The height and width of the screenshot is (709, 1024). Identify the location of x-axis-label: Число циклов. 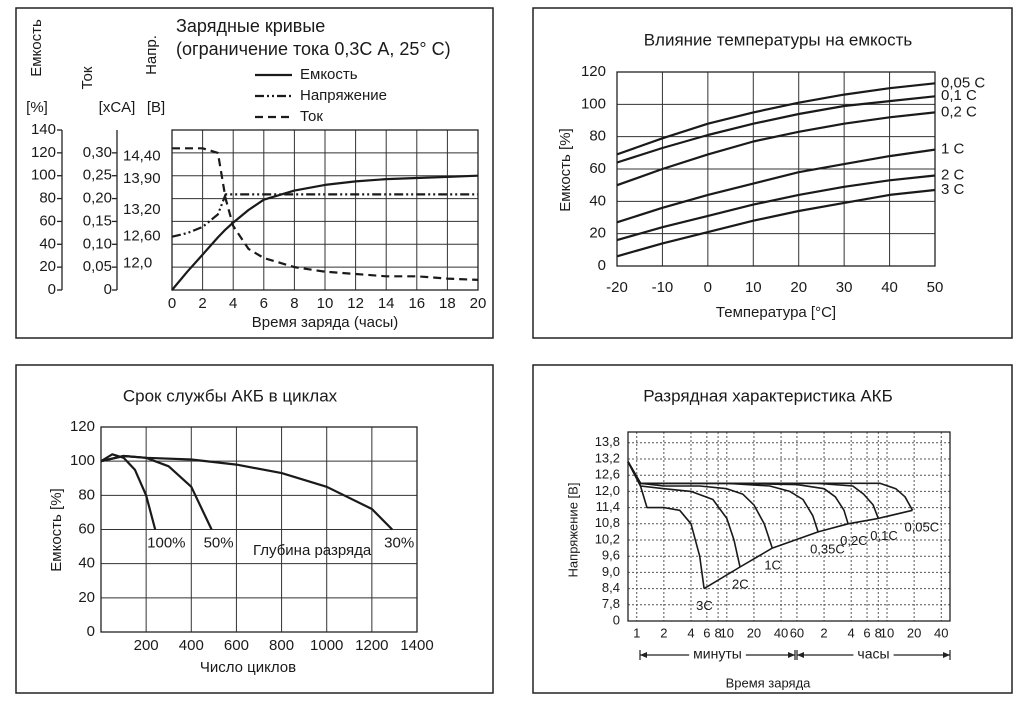
(248, 667).